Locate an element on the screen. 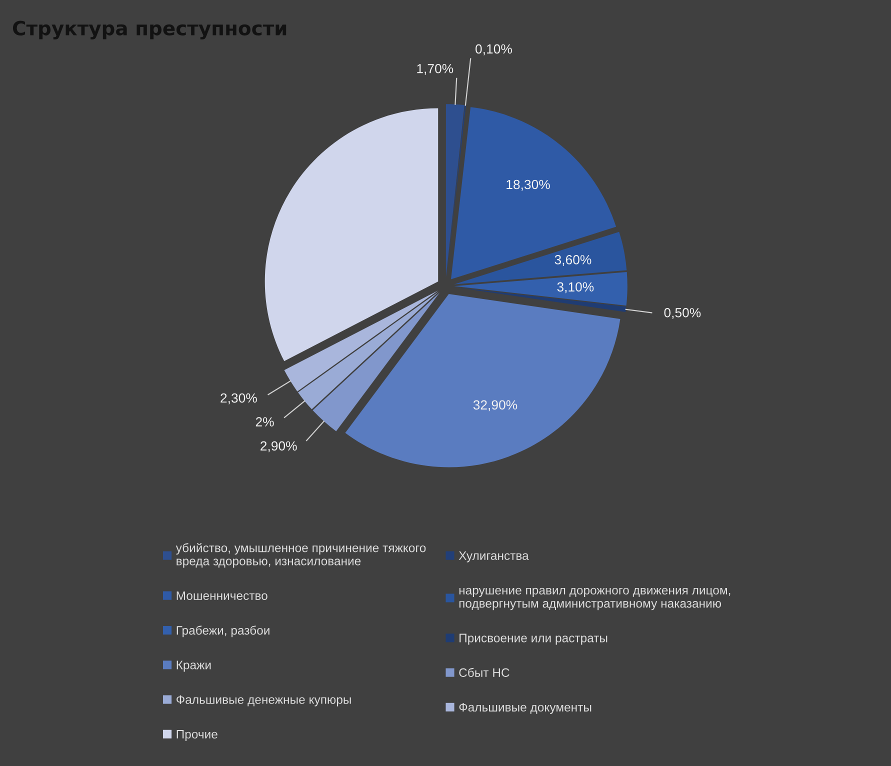 Image resolution: width=891 pixels, height=766 pixels. legend-label: Грабежи, разбои is located at coordinates (223, 632).